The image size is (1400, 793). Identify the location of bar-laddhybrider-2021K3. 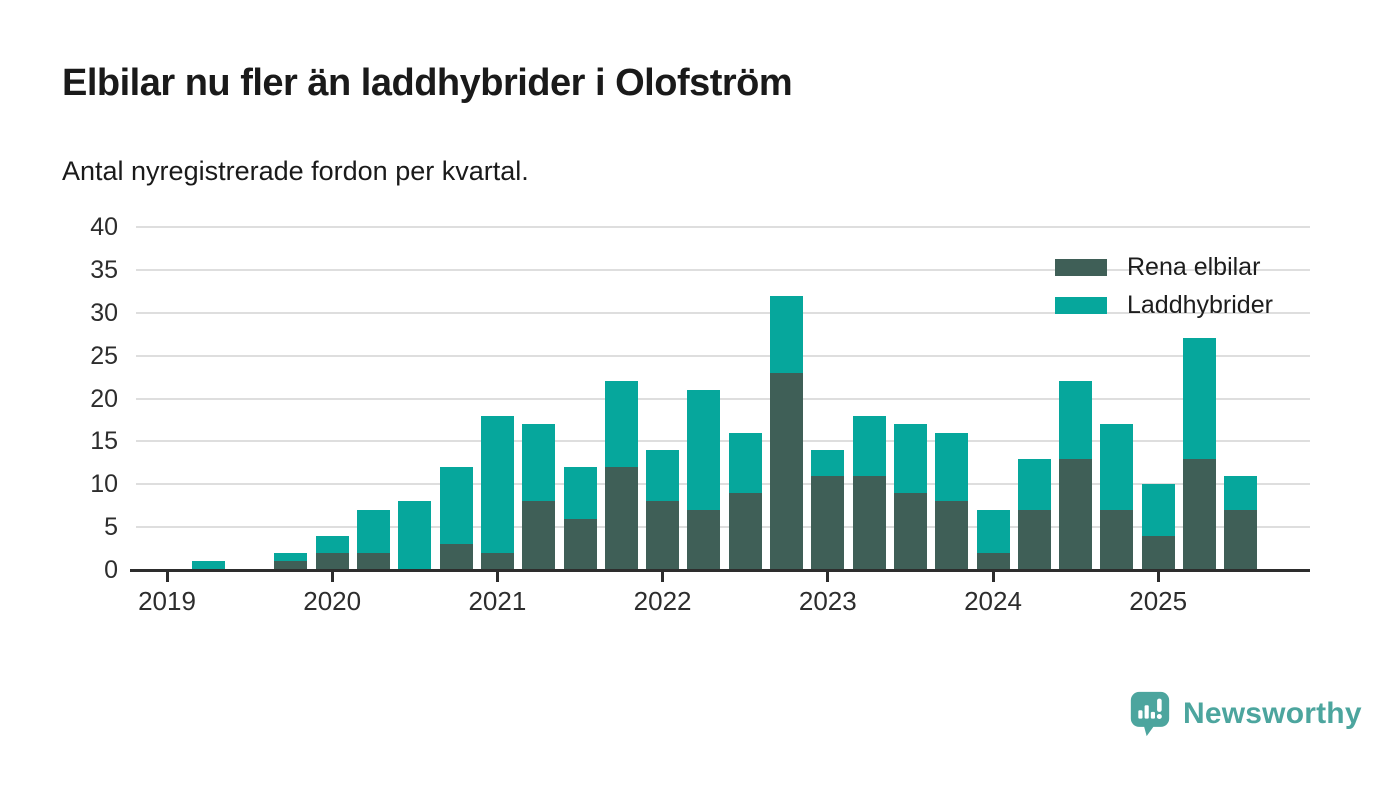
(580, 493).